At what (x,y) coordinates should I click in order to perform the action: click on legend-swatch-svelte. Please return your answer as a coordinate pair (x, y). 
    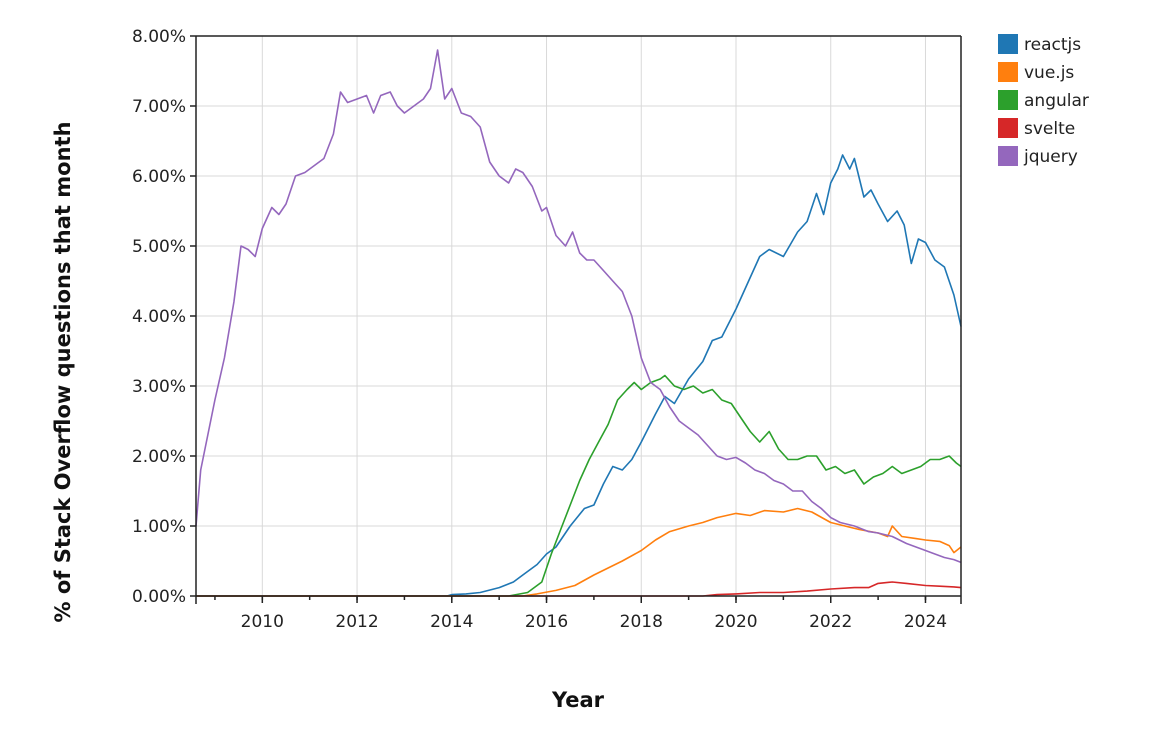
    Looking at the image, I should click on (1008, 128).